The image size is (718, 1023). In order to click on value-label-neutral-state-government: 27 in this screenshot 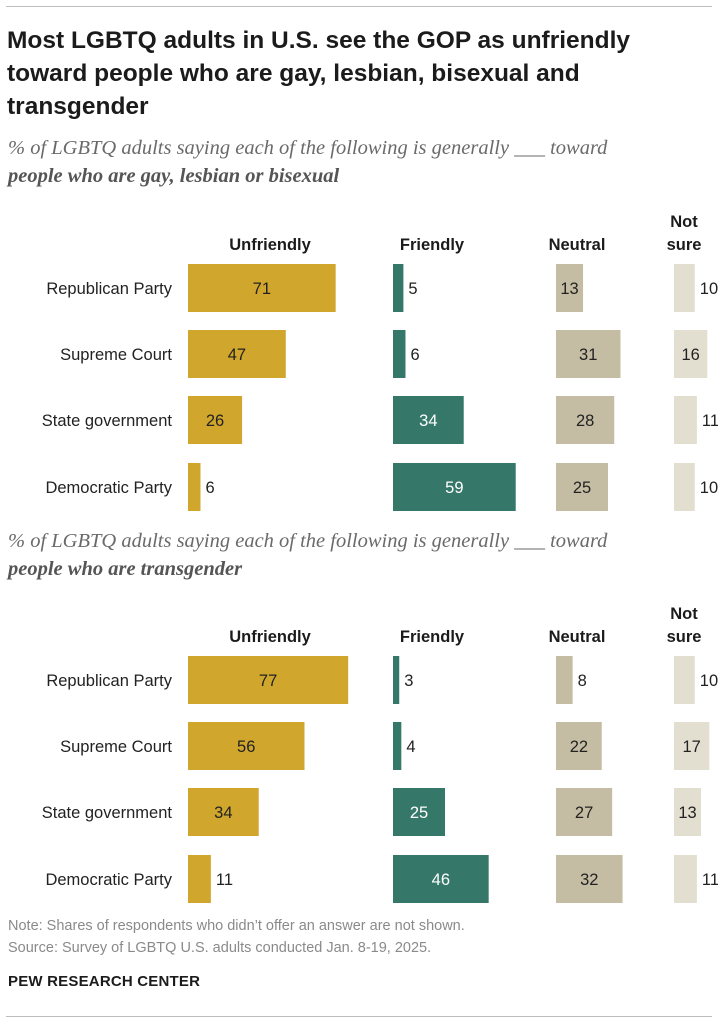, I will do `click(584, 813)`.